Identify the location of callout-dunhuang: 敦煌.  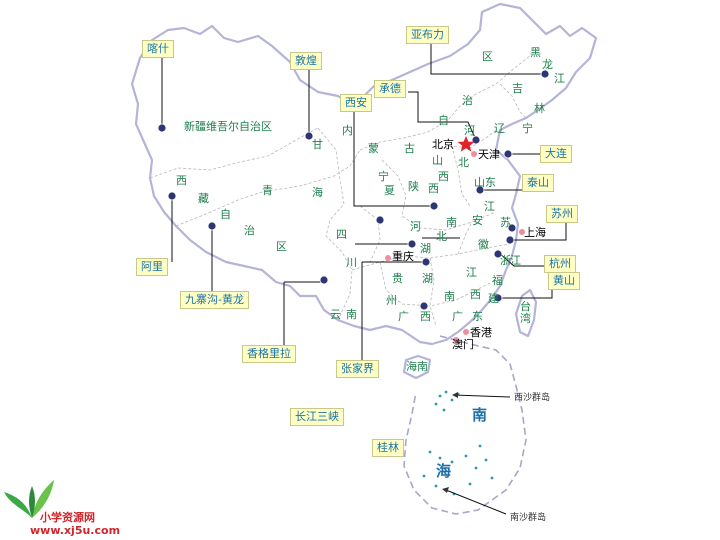
(306, 61).